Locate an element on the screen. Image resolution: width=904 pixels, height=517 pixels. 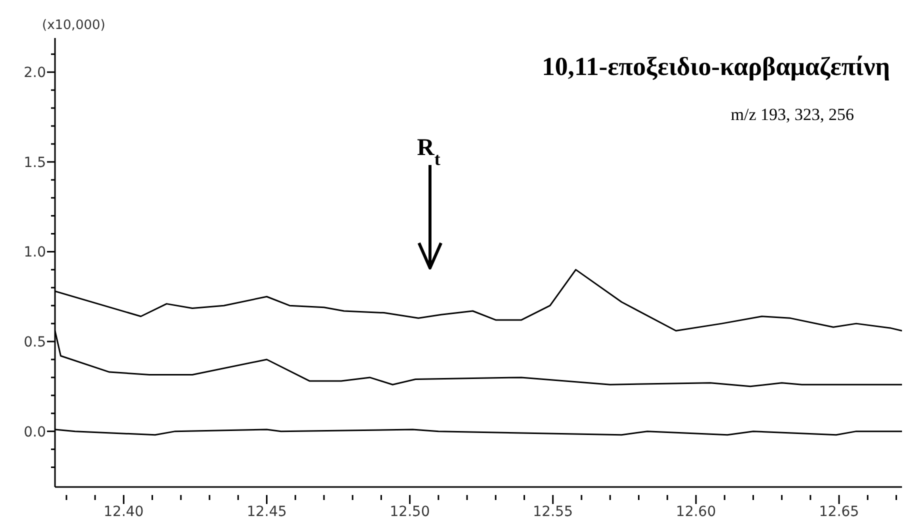
y-tick-label: 0.5 is located at coordinates (35, 342).